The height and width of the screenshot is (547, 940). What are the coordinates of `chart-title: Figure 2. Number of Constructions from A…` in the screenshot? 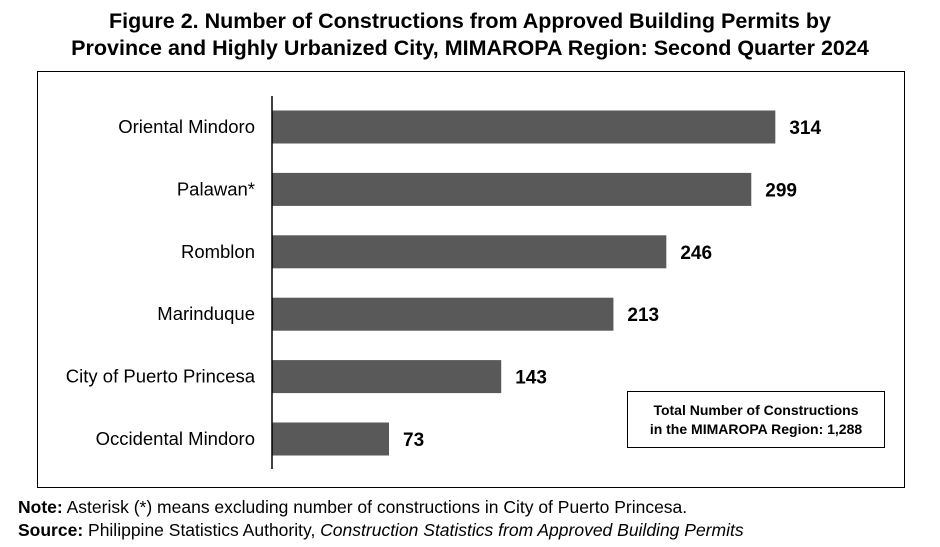 It's located at (470, 35).